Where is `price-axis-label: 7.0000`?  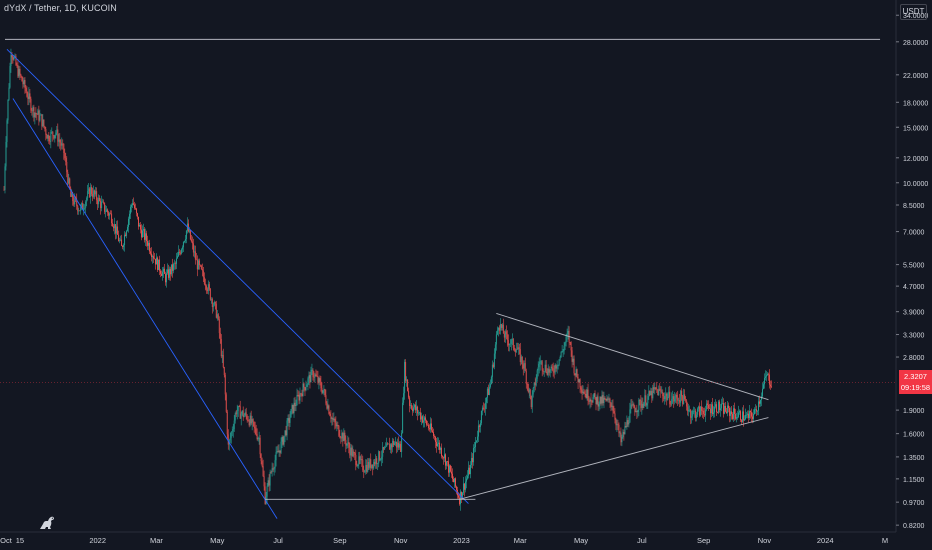 price-axis-label: 7.0000 is located at coordinates (914, 233).